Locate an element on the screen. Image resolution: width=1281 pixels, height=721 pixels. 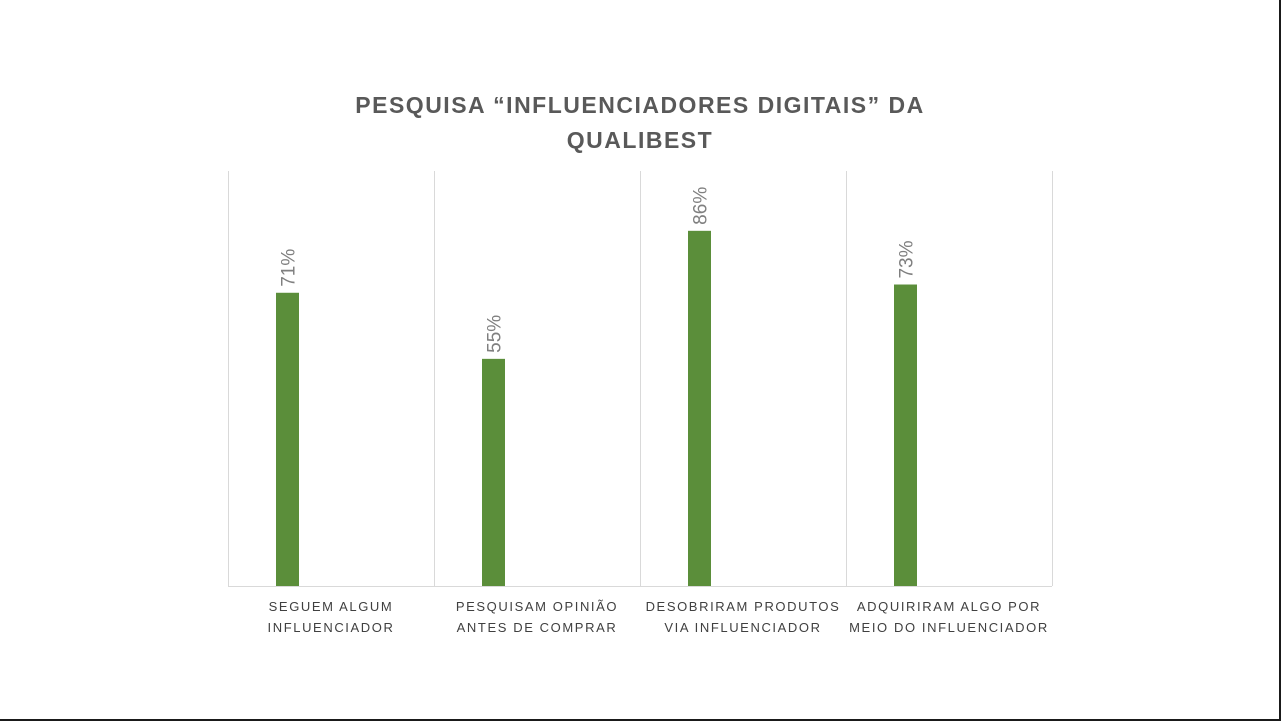
data-label: 86% is located at coordinates (701, 206).